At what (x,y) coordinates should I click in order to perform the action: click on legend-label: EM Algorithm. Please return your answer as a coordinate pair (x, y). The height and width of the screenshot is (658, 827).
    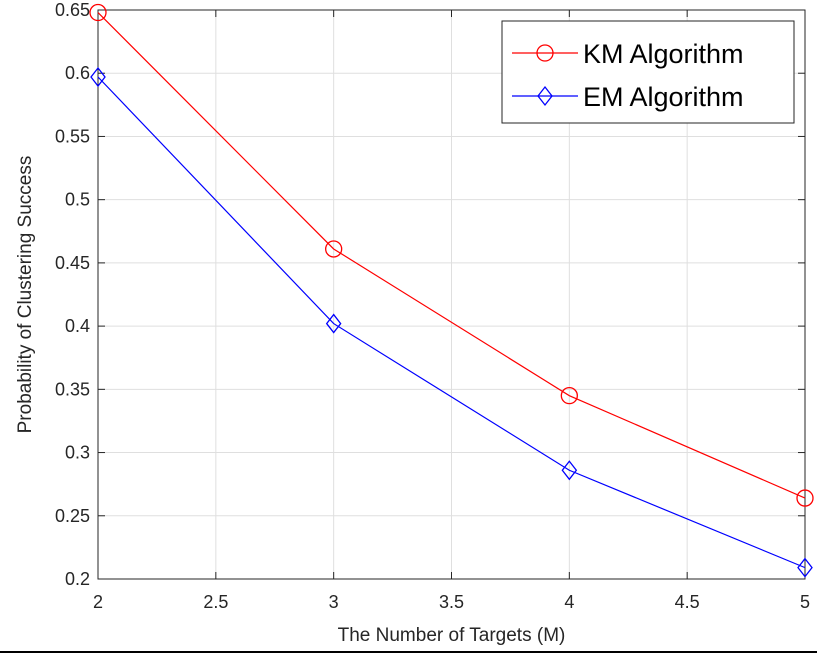
    Looking at the image, I should click on (663, 97).